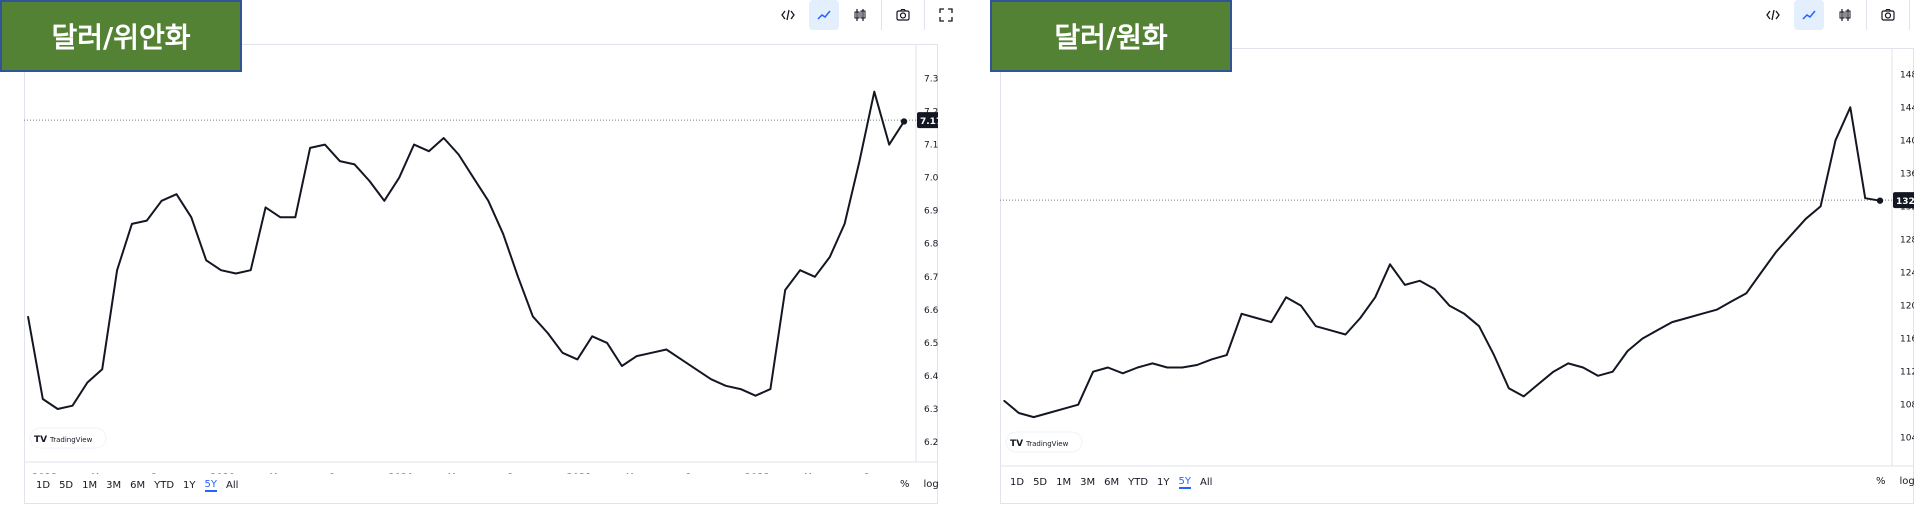  I want to click on y-tick-label: 6.90000, so click(931, 212).